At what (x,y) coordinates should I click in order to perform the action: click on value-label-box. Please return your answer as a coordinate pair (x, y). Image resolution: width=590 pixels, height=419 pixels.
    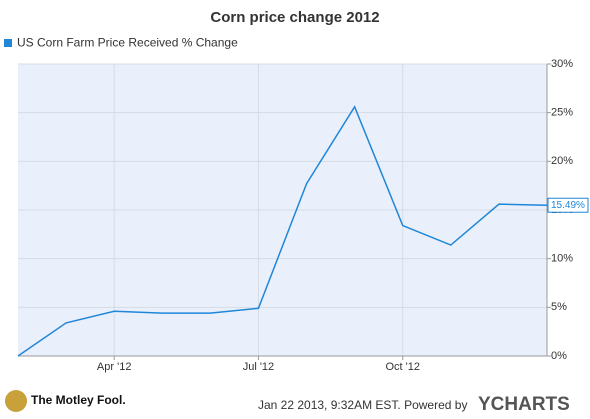
    Looking at the image, I should click on (568, 205).